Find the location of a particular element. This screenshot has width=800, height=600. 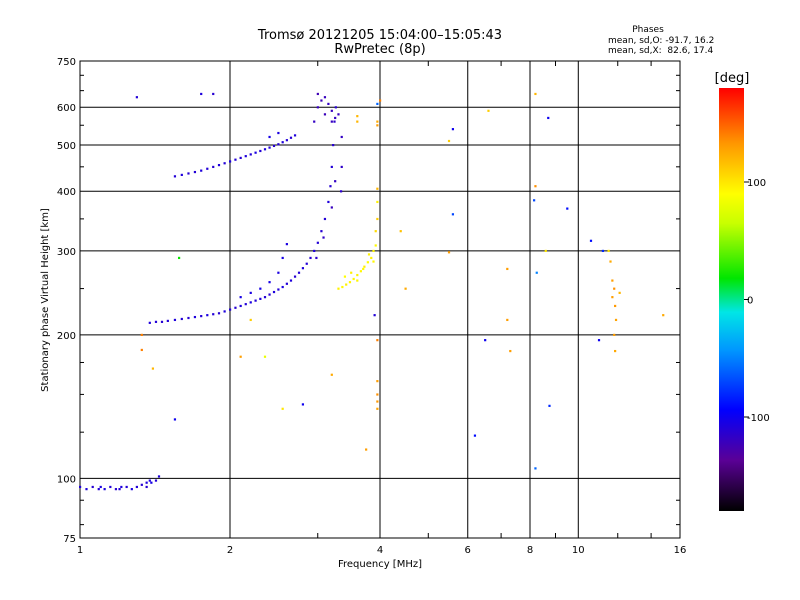

x-tick-label: 10 is located at coordinates (578, 550).